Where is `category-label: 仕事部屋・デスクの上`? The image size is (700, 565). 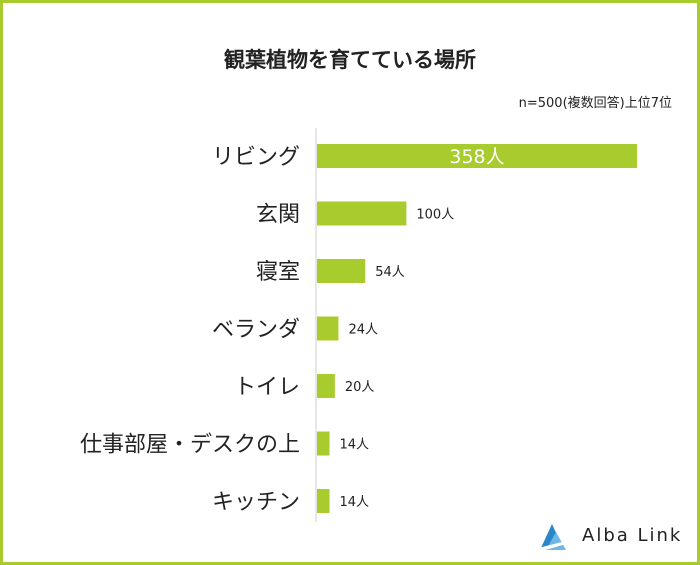
category-label: 仕事部屋・デスクの上 is located at coordinates (190, 445).